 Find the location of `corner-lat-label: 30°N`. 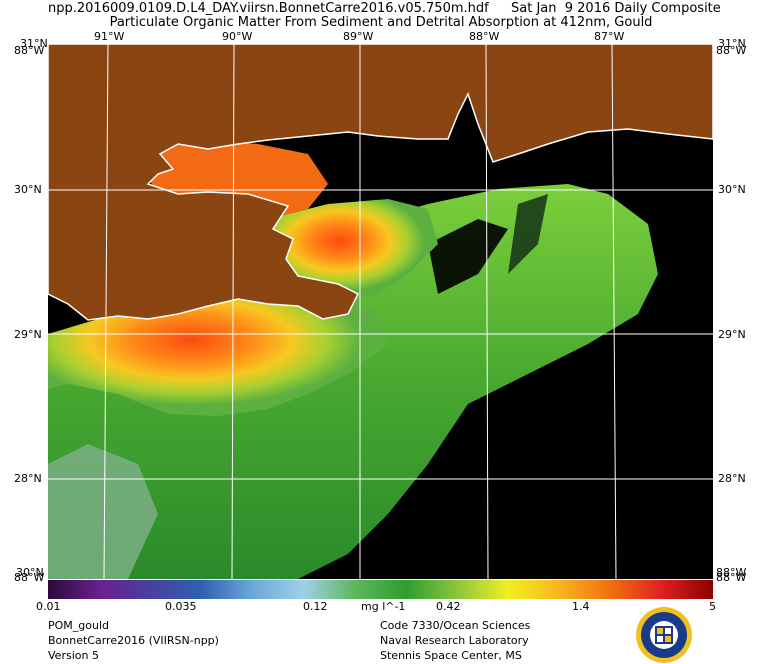

corner-lat-label: 30°N is located at coordinates (30, 572).